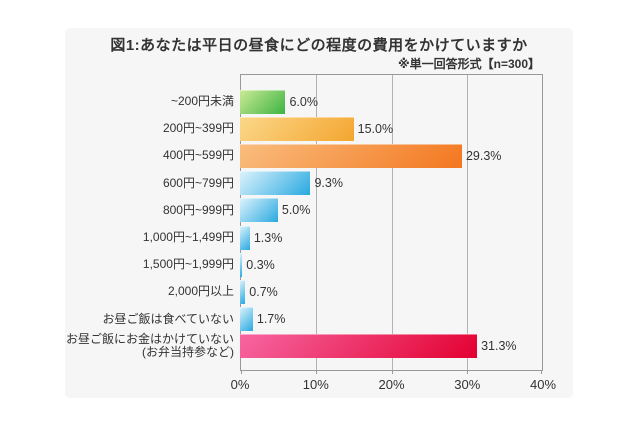  I want to click on bar-track: 5.0%, so click(391, 210).